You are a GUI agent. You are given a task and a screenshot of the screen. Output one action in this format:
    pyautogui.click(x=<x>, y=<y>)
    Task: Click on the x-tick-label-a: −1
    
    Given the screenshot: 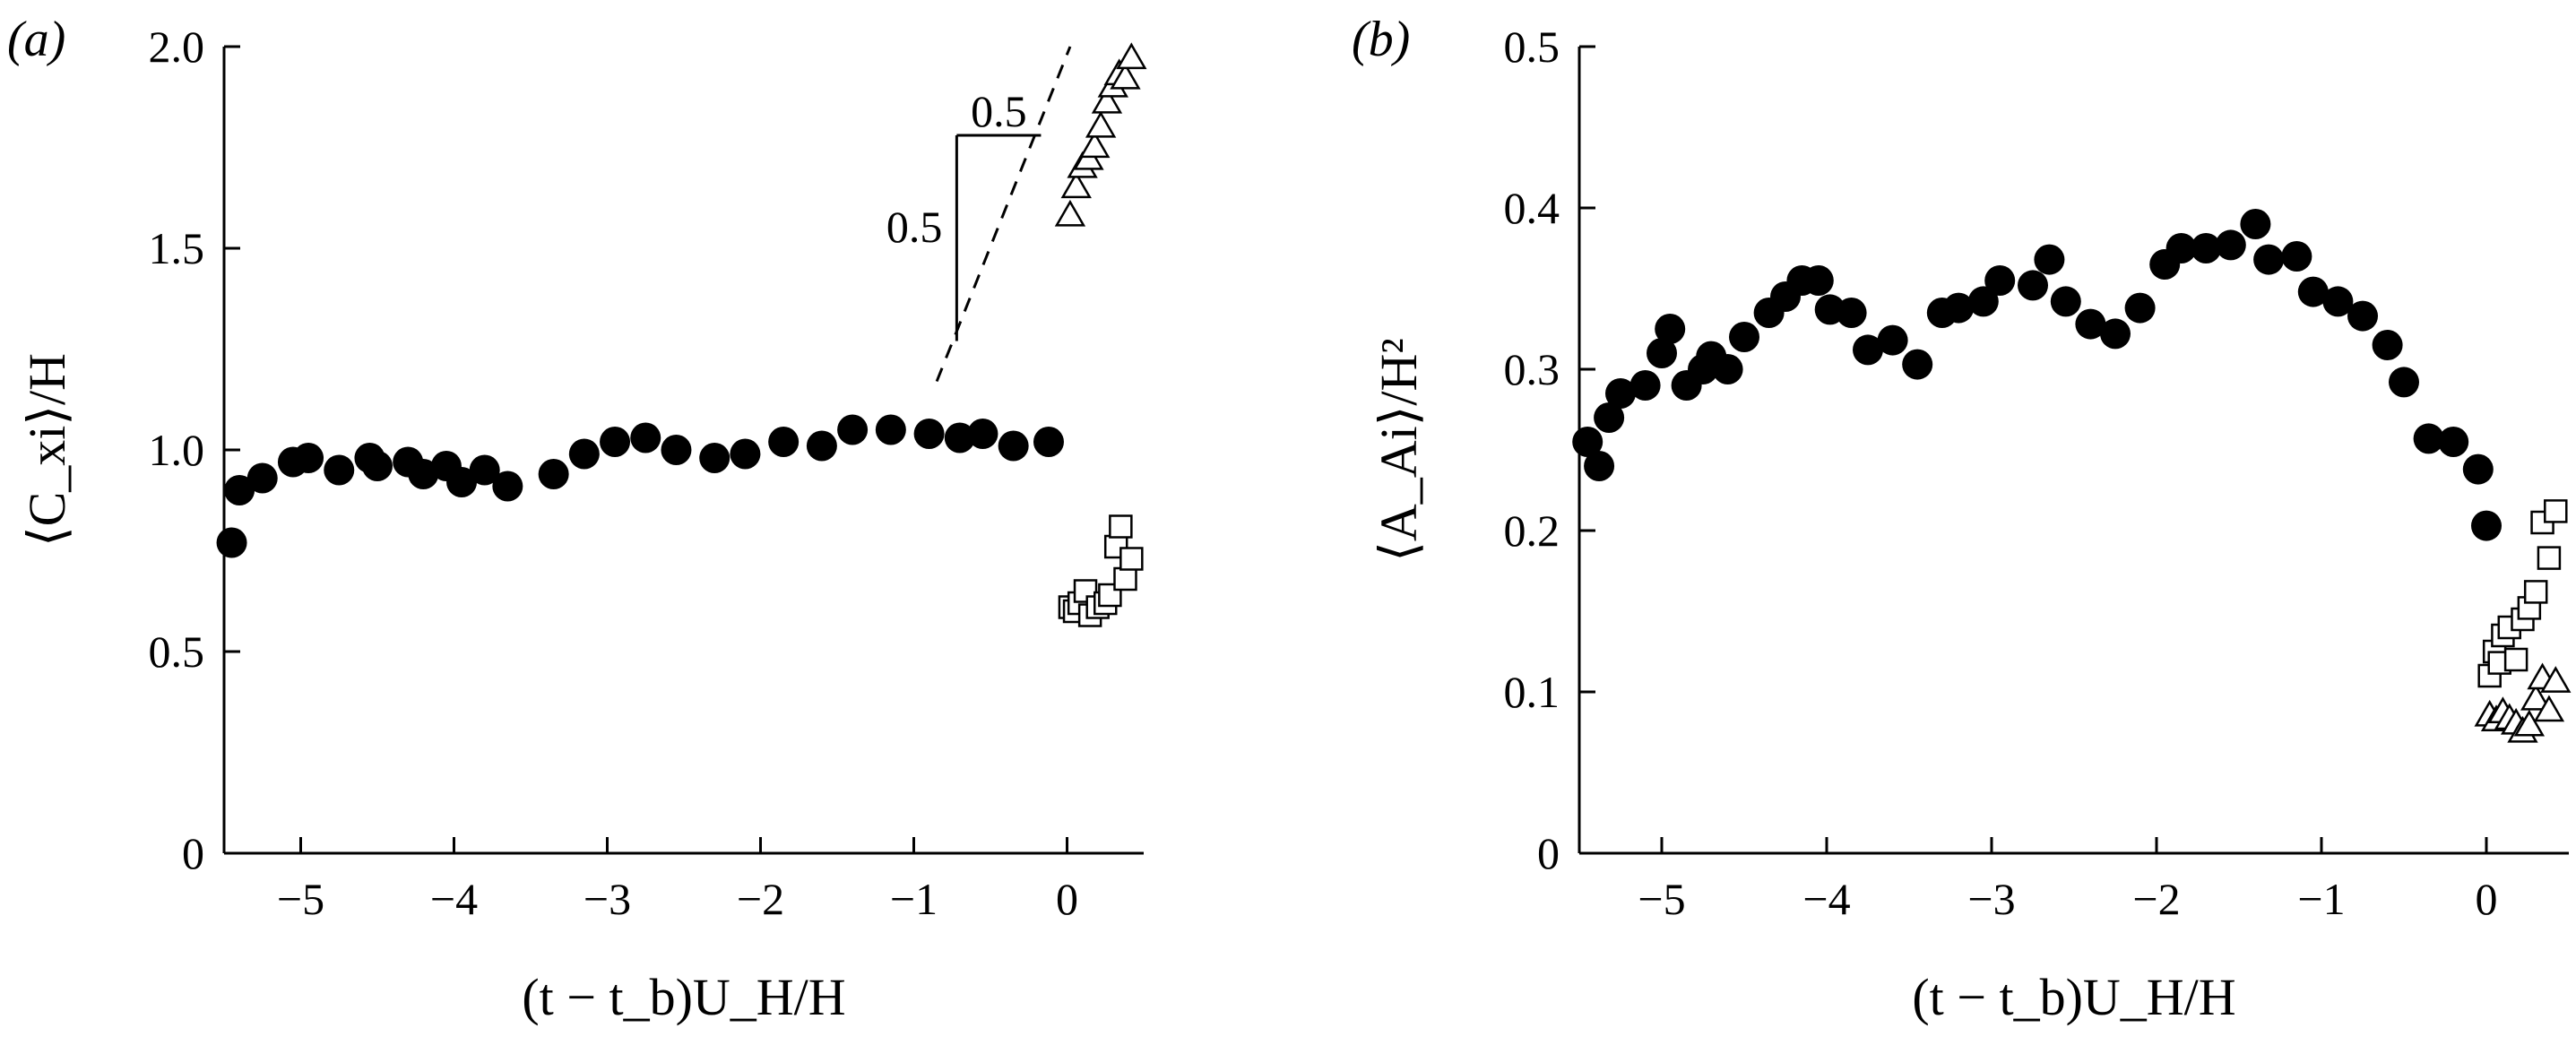 What is the action you would take?
    pyautogui.click(x=914, y=899)
    